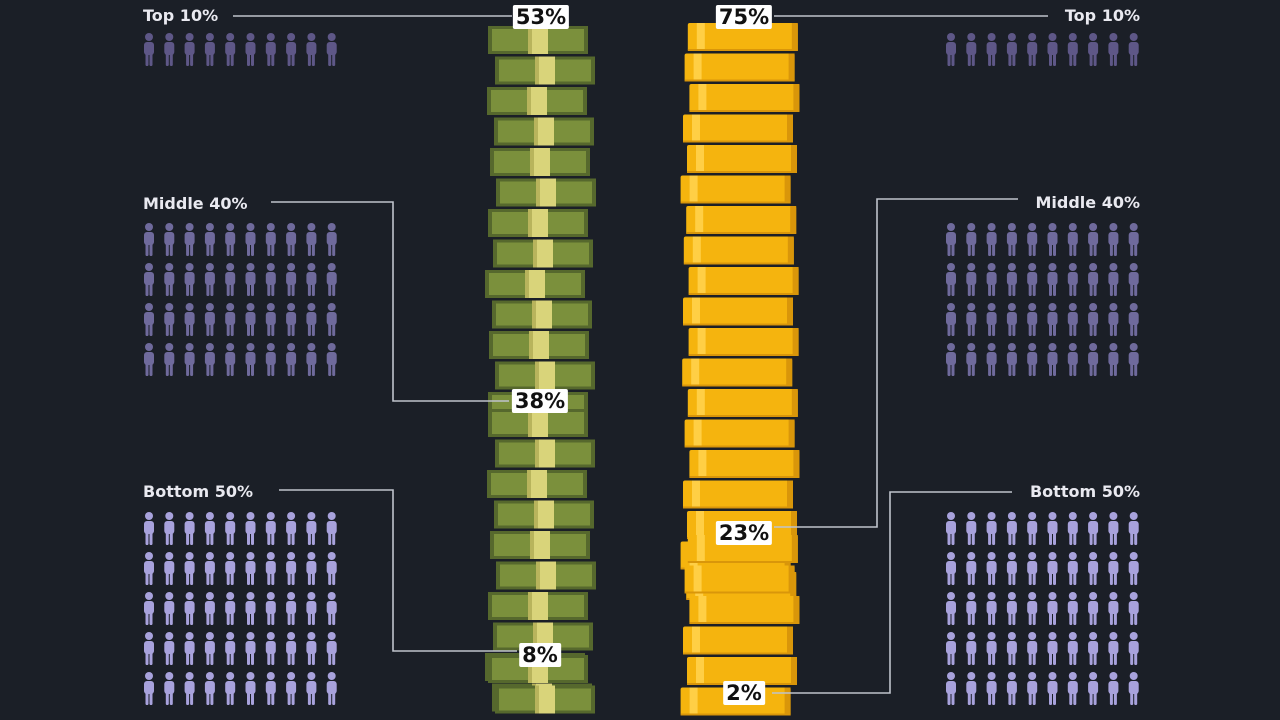  I want to click on gold-pct-middle: 23%, so click(744, 533).